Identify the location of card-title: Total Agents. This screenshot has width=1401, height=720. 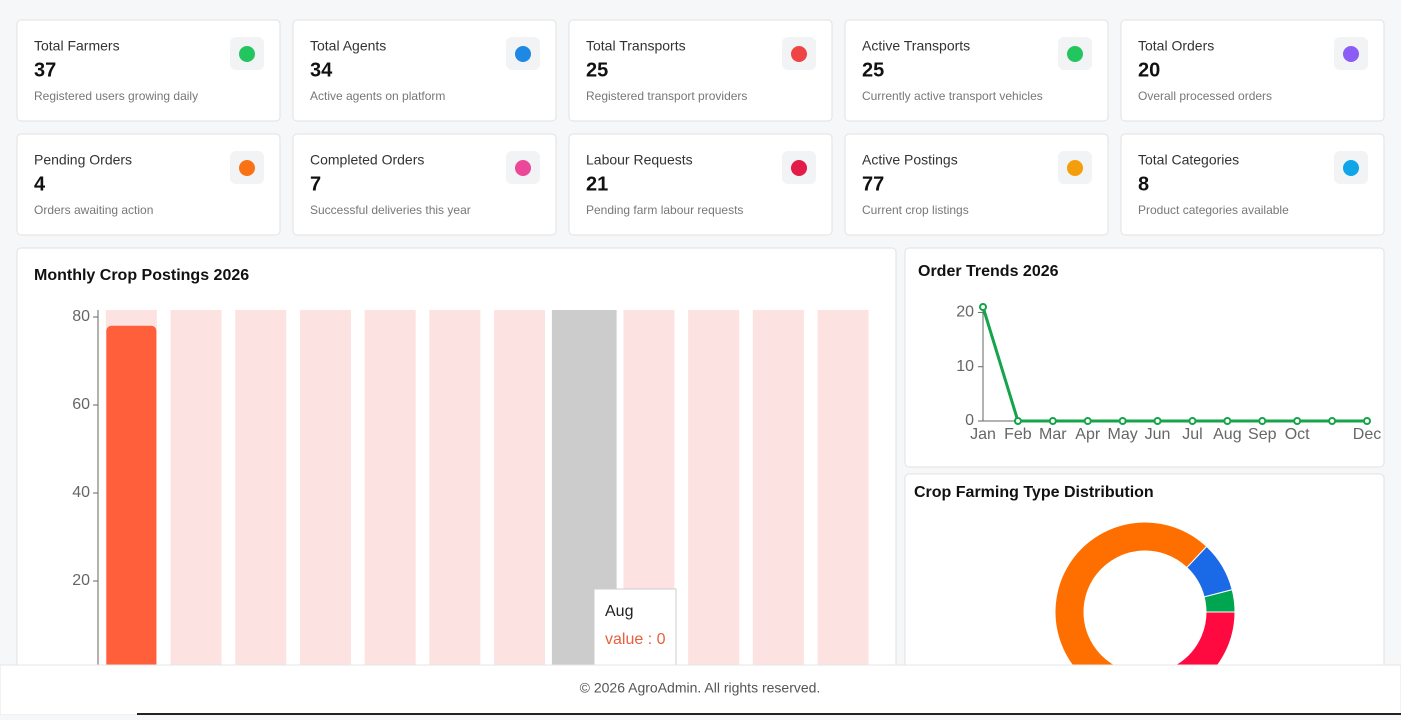
(348, 46).